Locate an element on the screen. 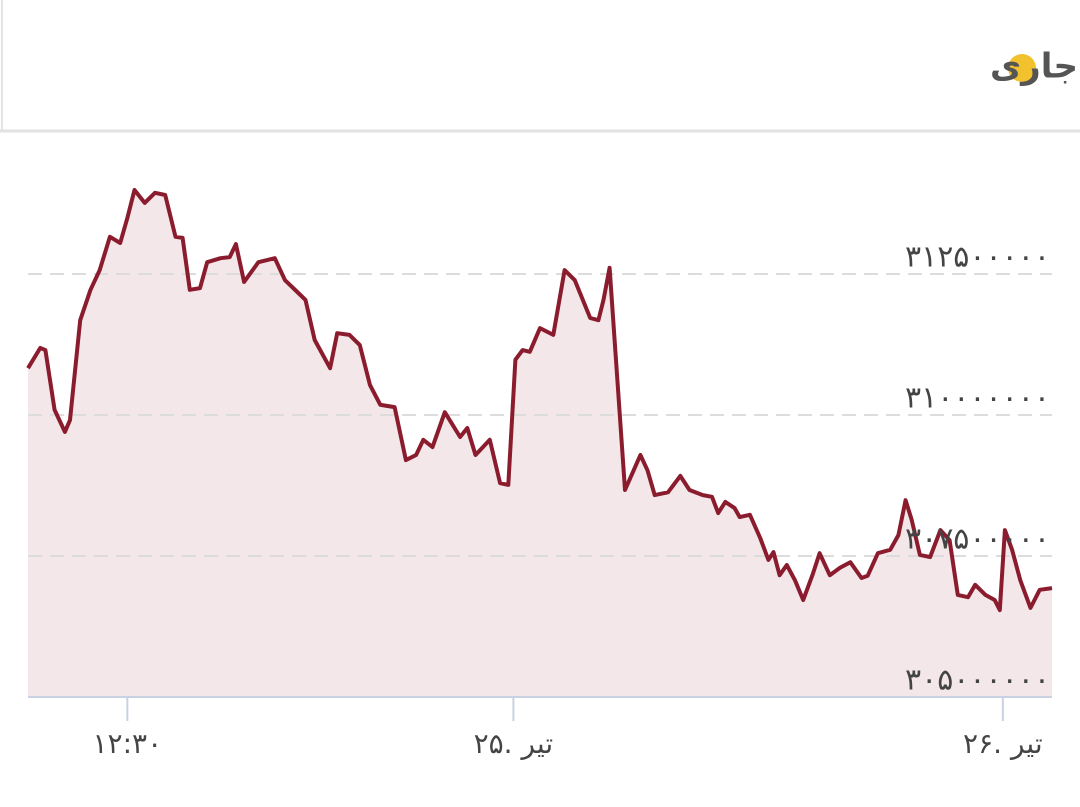 The height and width of the screenshot is (807, 1080). y-tick-label: ۳۰۵۰۰۰۰۰۰ is located at coordinates (977, 680).